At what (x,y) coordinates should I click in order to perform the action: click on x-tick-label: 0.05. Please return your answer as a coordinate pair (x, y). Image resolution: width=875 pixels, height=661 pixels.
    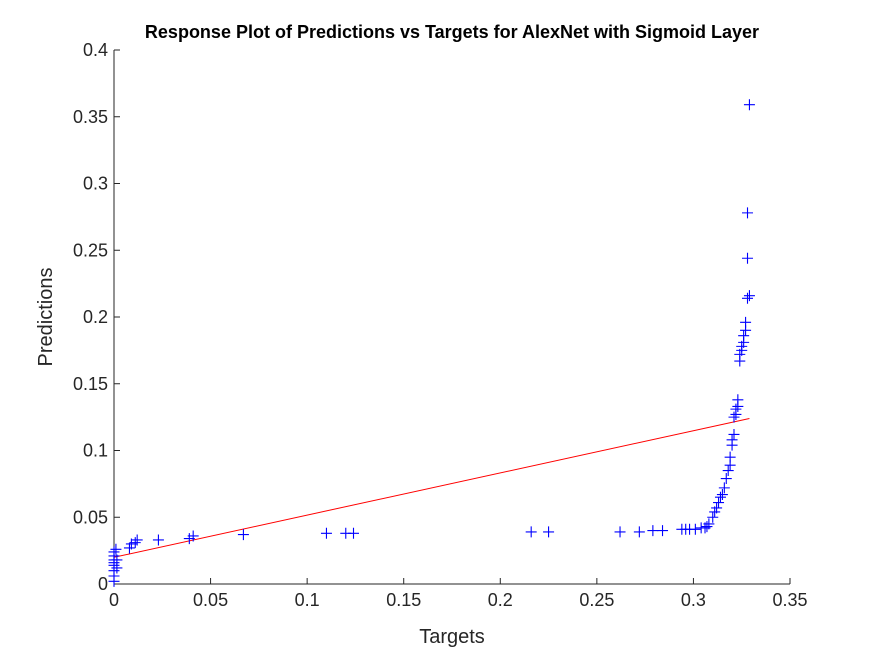
    Looking at the image, I should click on (210, 600).